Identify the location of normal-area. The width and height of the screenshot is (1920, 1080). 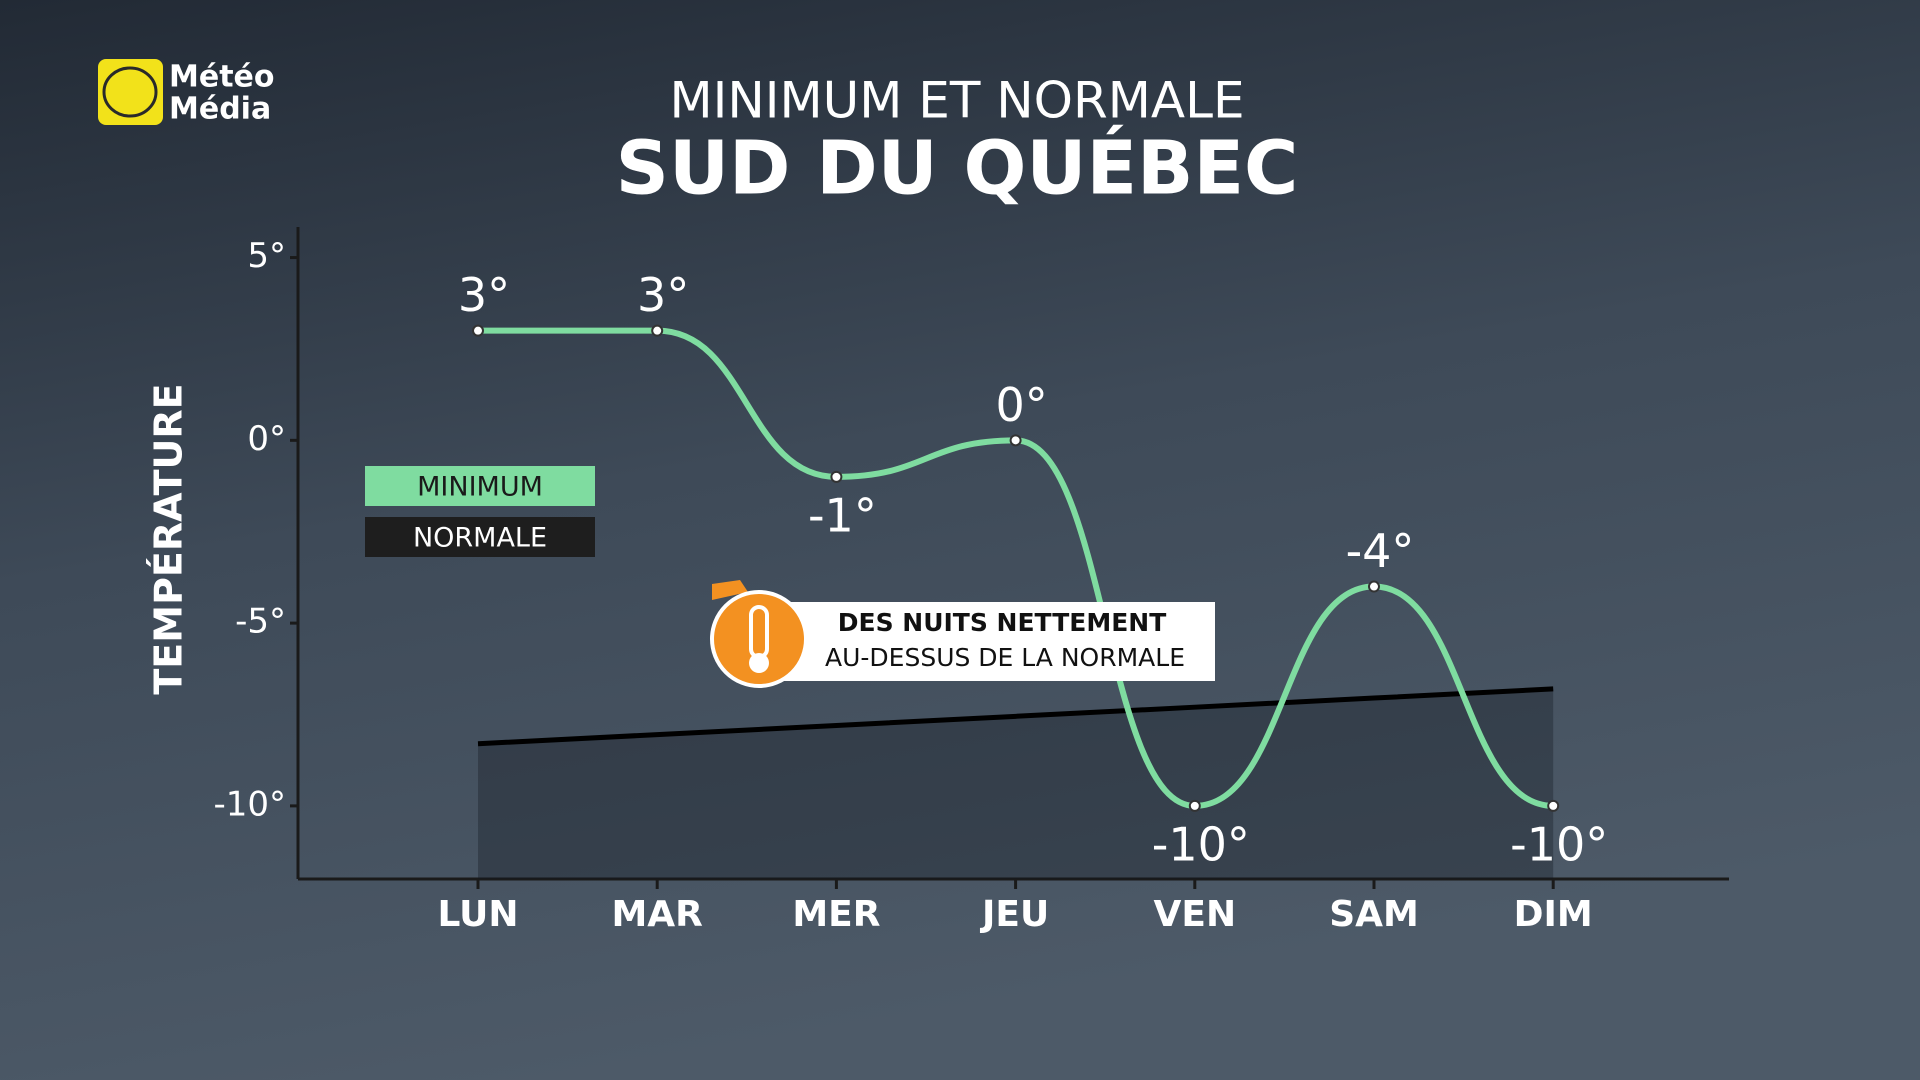
(1016, 783).